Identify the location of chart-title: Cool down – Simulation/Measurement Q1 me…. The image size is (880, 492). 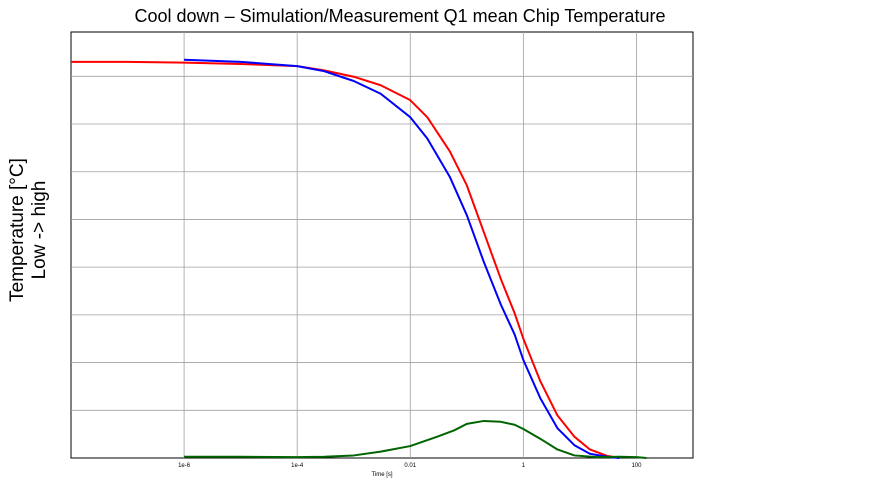
(400, 16).